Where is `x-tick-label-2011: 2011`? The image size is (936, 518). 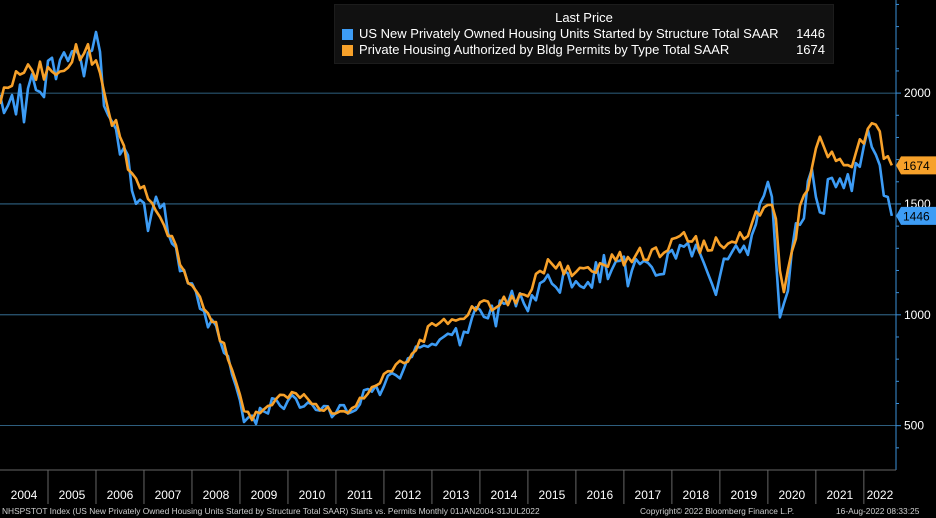 x-tick-label-2011: 2011 is located at coordinates (360, 495).